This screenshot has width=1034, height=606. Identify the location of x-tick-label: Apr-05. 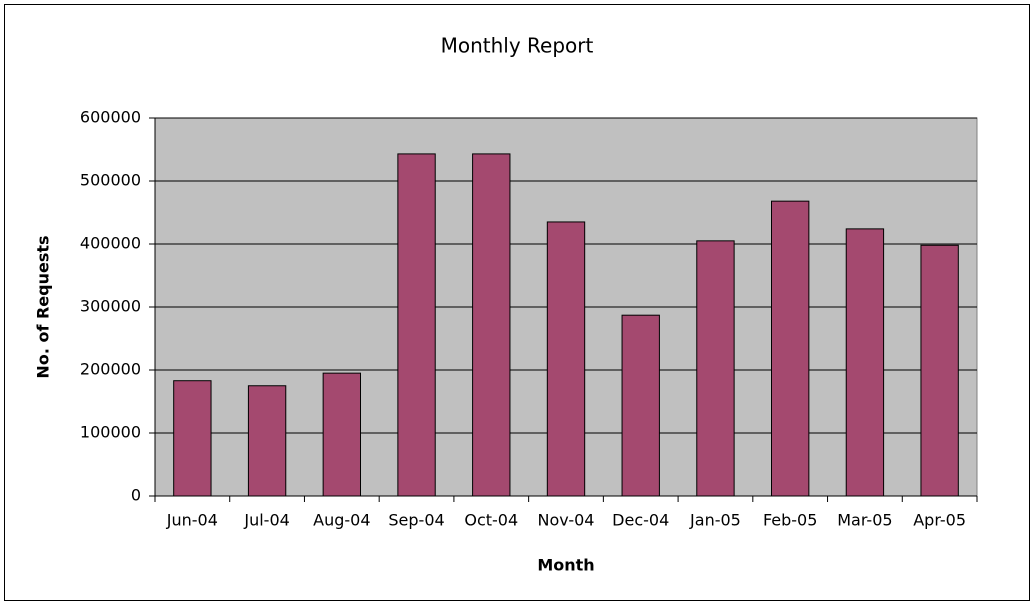
(939, 520).